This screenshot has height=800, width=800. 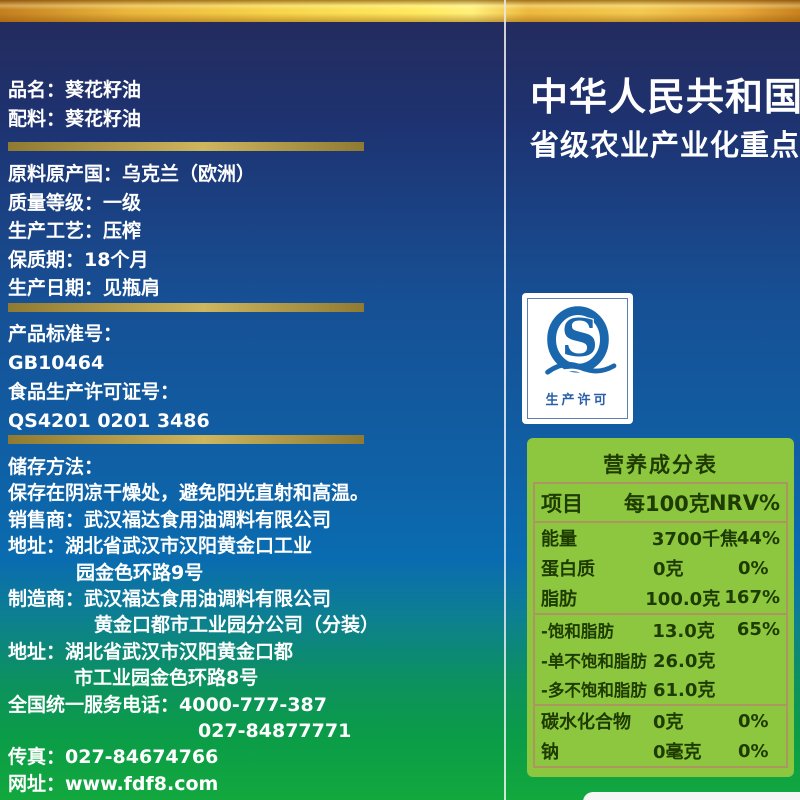 I want to click on nutrient-name: -多不饱和脂肪, so click(x=594, y=691).